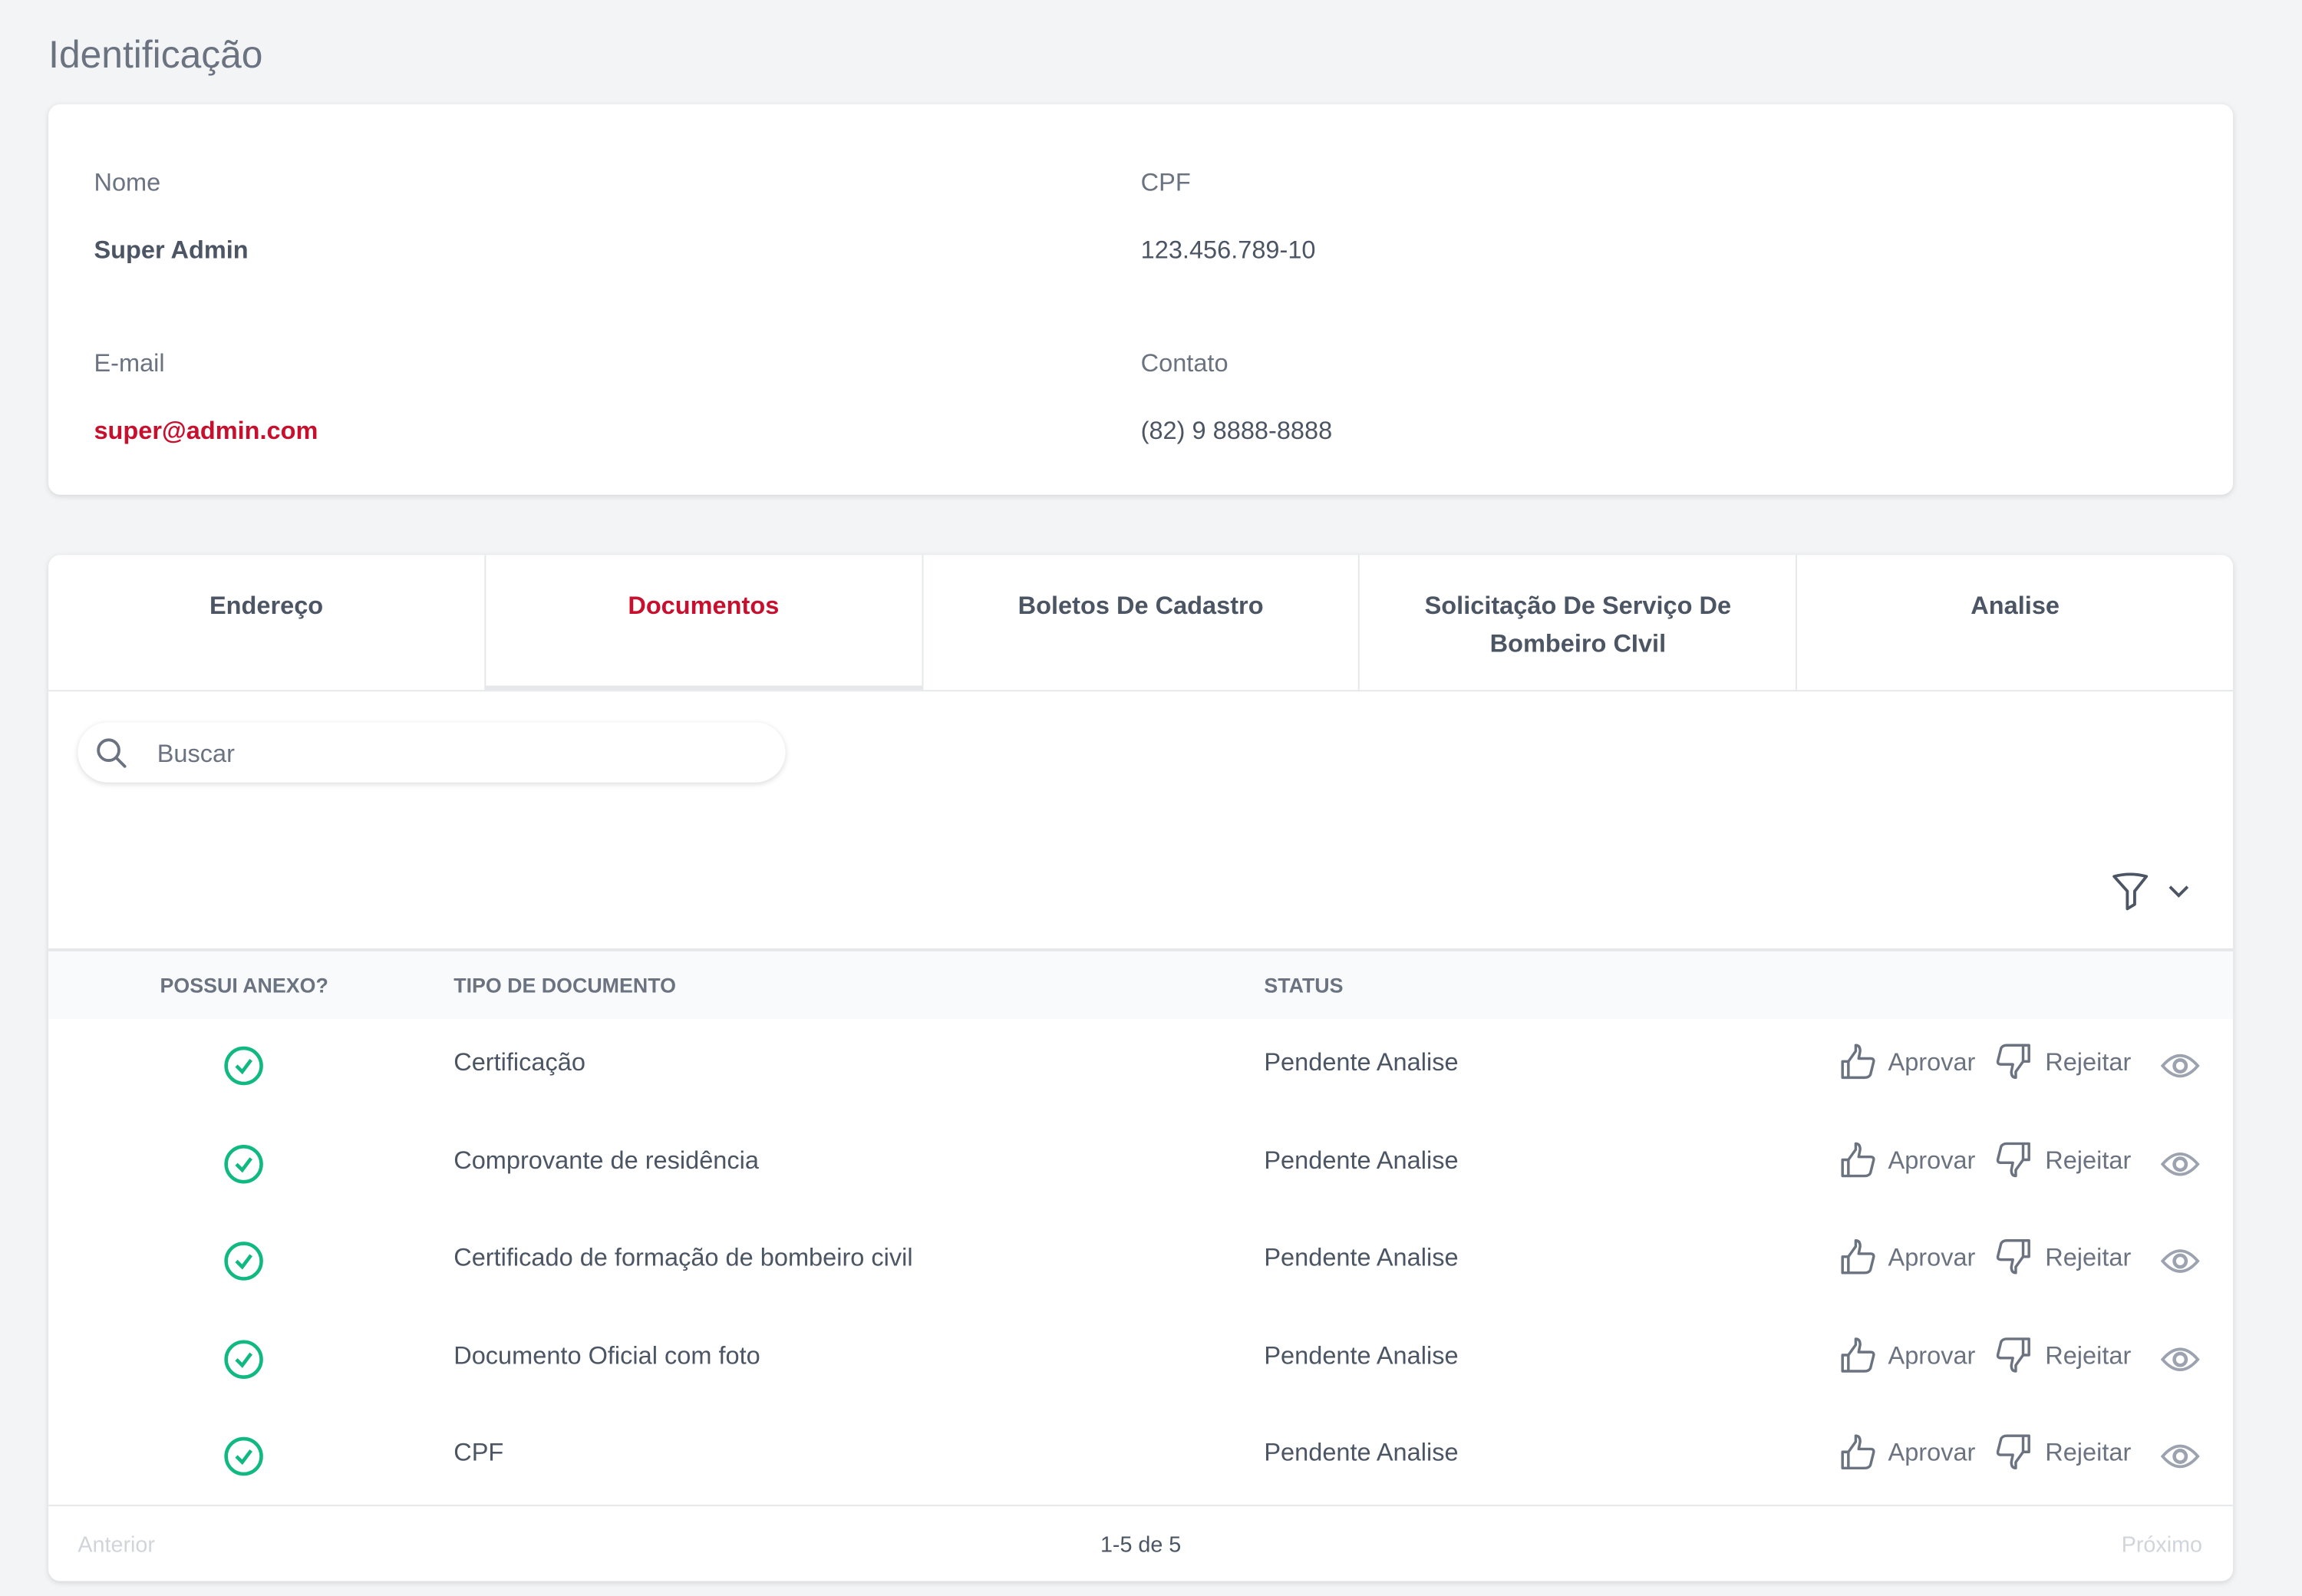 The width and height of the screenshot is (2302, 1596). Describe the element at coordinates (564, 985) in the screenshot. I see `header-tipo-documento: TIPO DE DOCUMENTO` at that location.